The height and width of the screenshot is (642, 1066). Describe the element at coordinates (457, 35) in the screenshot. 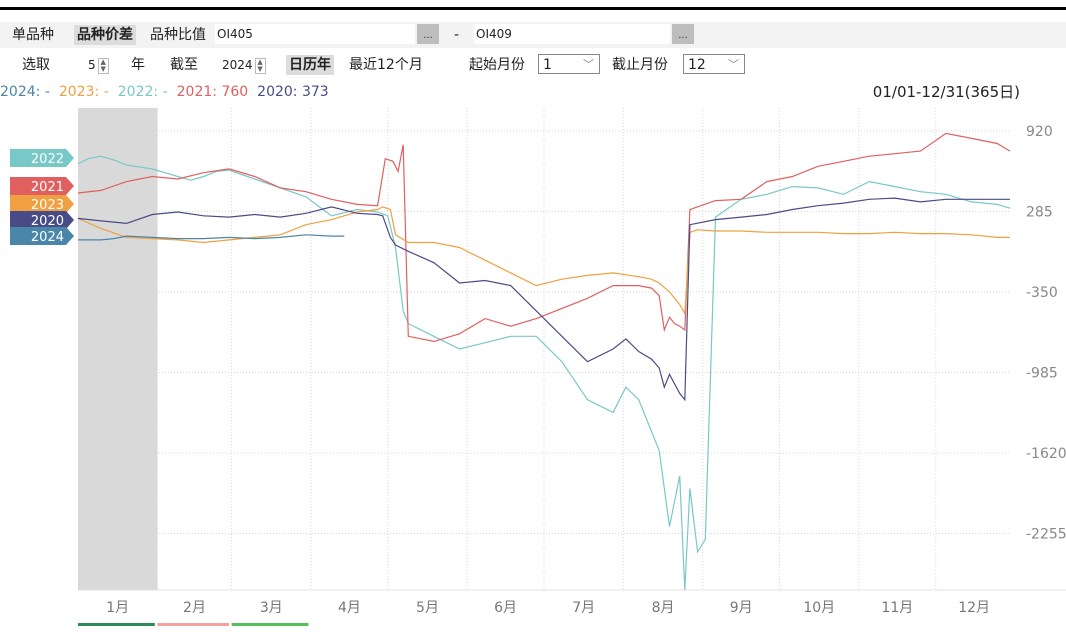

I see `contract-dash: -` at that location.